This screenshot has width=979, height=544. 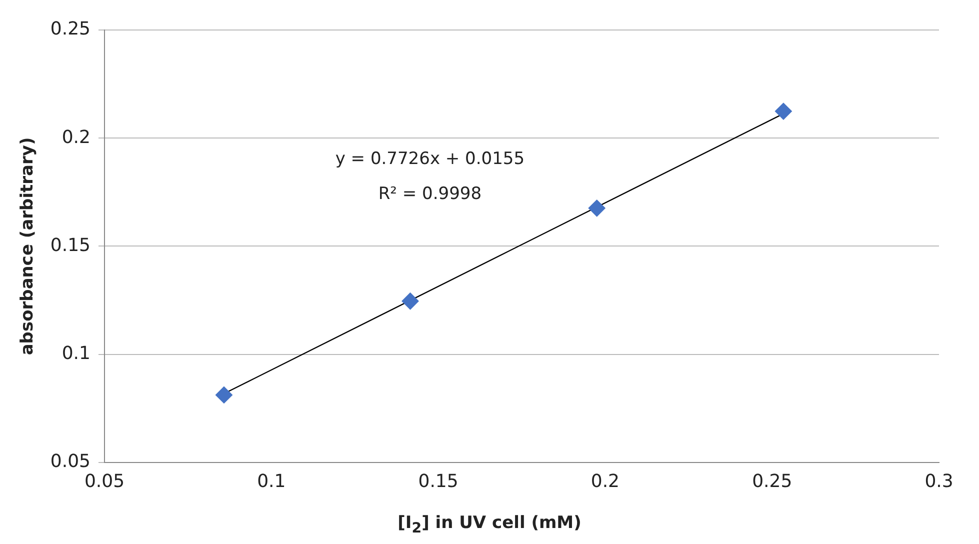 I want to click on x-axis-title: [I$_{2}$] in UV cell (mM), so click(x=489, y=524).